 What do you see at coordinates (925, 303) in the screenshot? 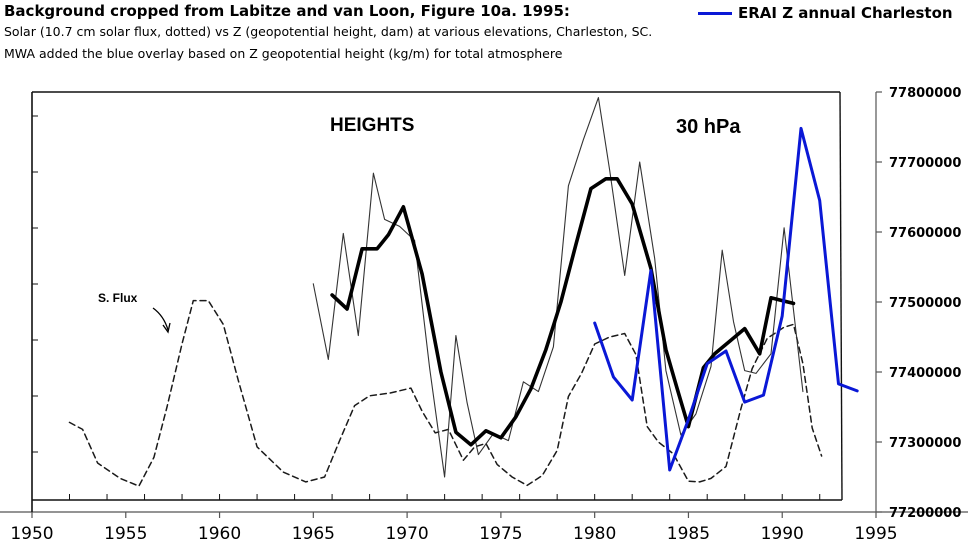
I see `y-tick-label: 77500000` at bounding box center [925, 303].